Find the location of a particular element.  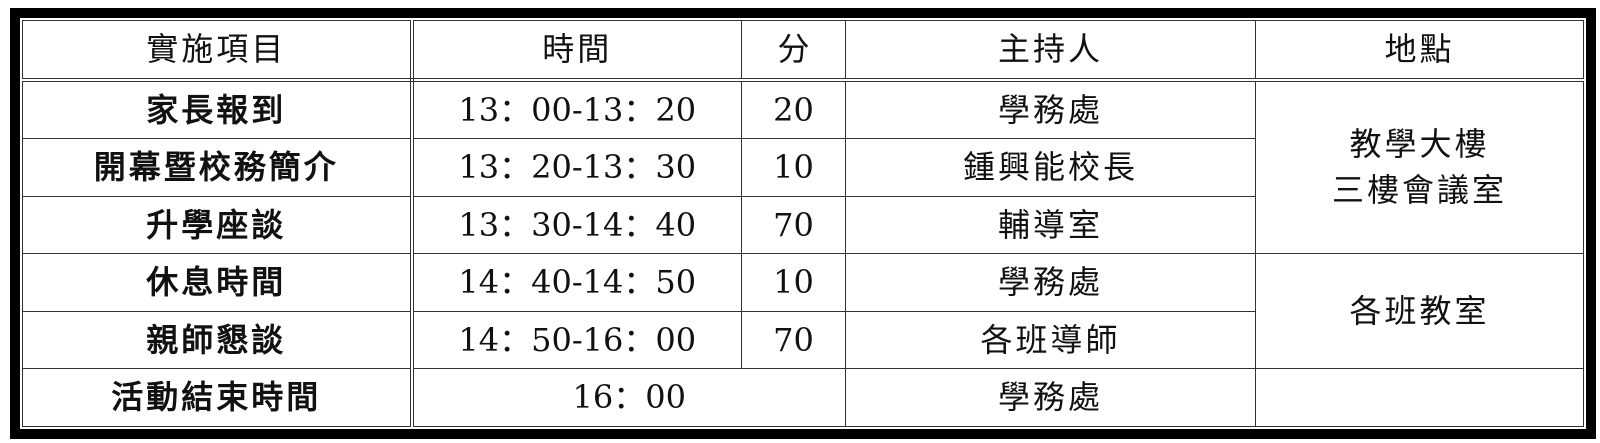

table-row: 親師懇談 14：50-16：00 70 各班導師 is located at coordinates (803, 340).